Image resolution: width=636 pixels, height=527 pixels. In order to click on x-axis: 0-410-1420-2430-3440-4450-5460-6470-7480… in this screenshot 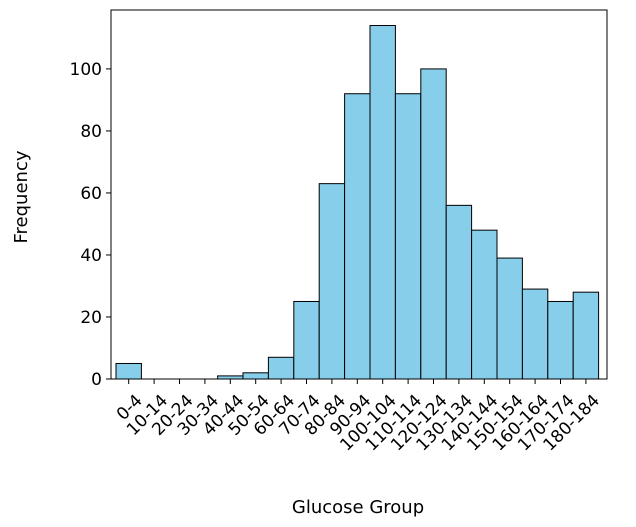, I will do `click(358, 417)`.